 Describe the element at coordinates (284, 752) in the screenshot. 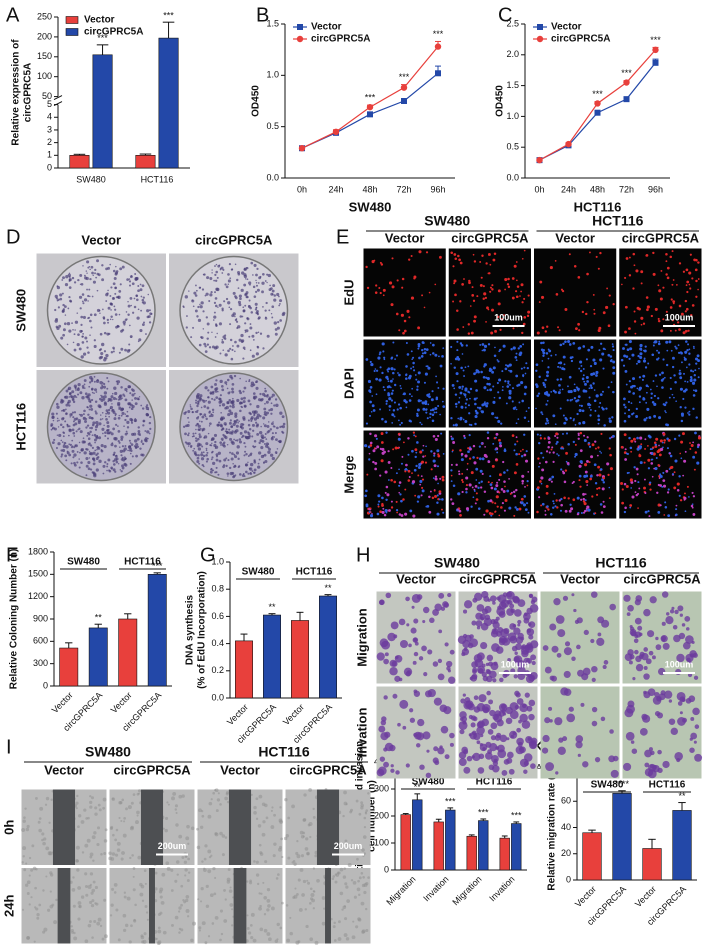

I see `group-label: HCT116` at that location.